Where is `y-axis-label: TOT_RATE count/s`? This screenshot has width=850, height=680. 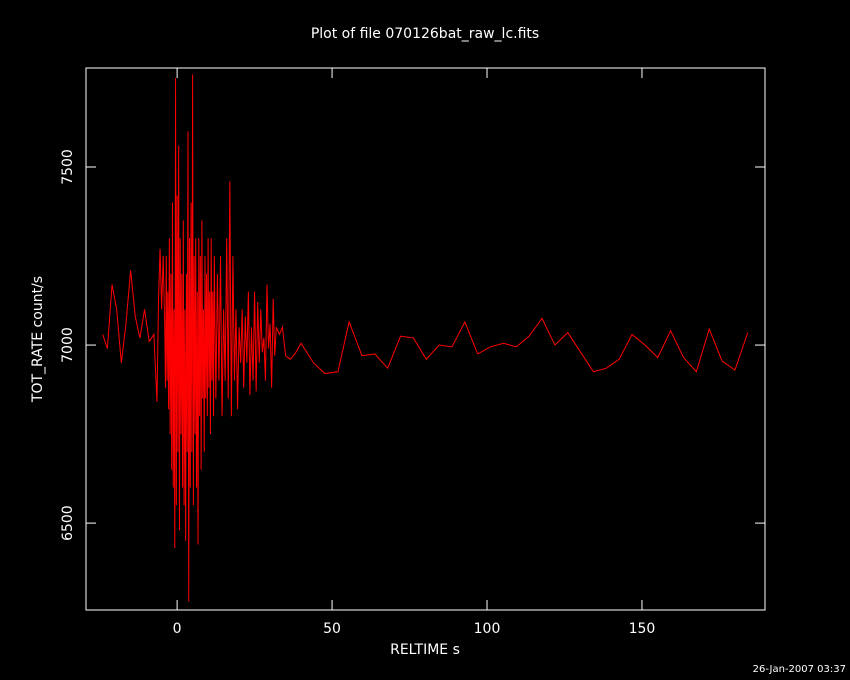
y-axis-label: TOT_RATE count/s is located at coordinates (38, 339).